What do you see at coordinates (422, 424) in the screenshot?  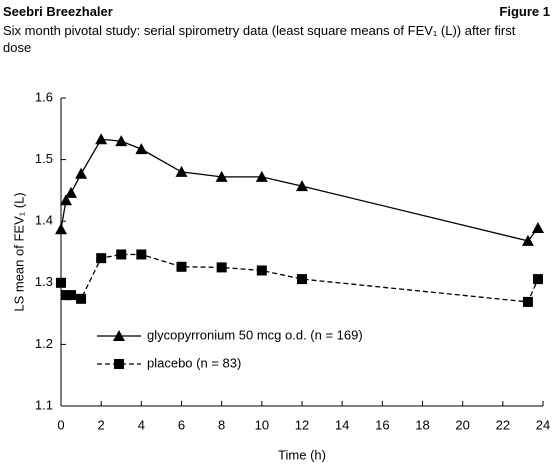 I see `x-tick-label: 18` at bounding box center [422, 424].